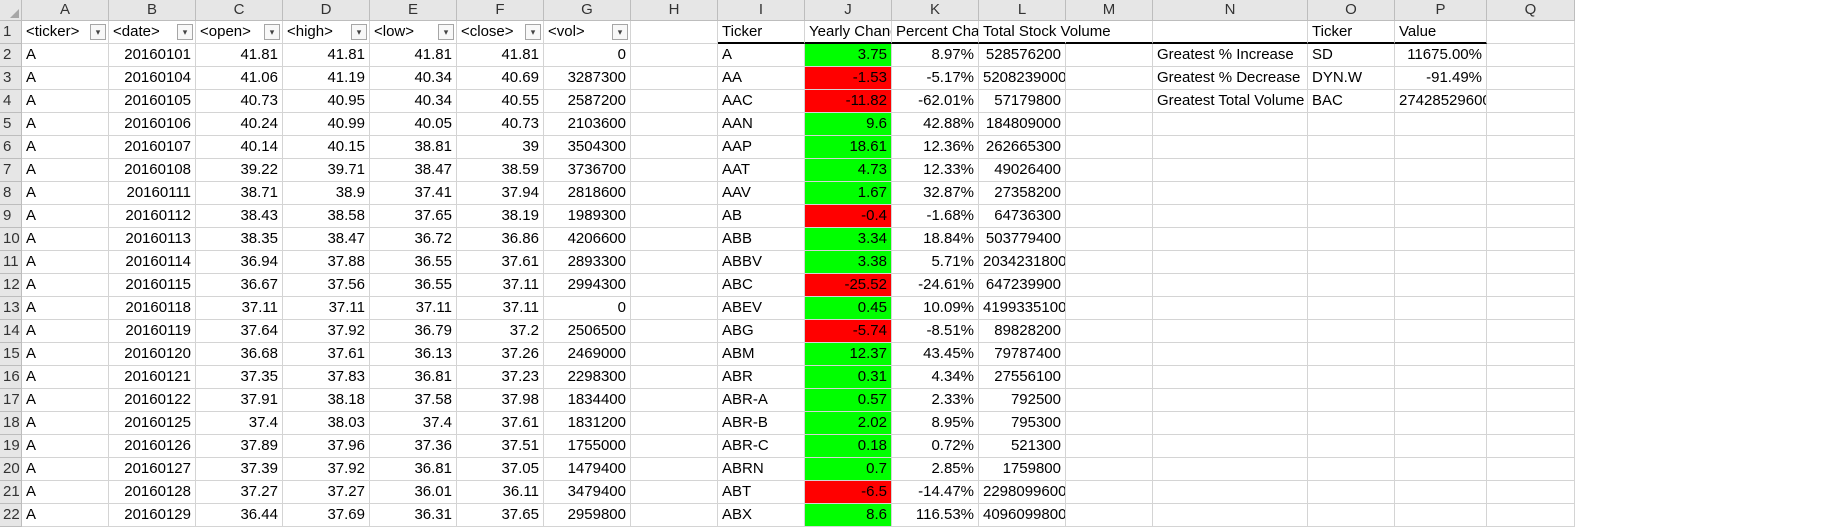 Image resolution: width=1828 pixels, height=528 pixels. I want to click on cell-D22: 37.69, so click(326, 515).